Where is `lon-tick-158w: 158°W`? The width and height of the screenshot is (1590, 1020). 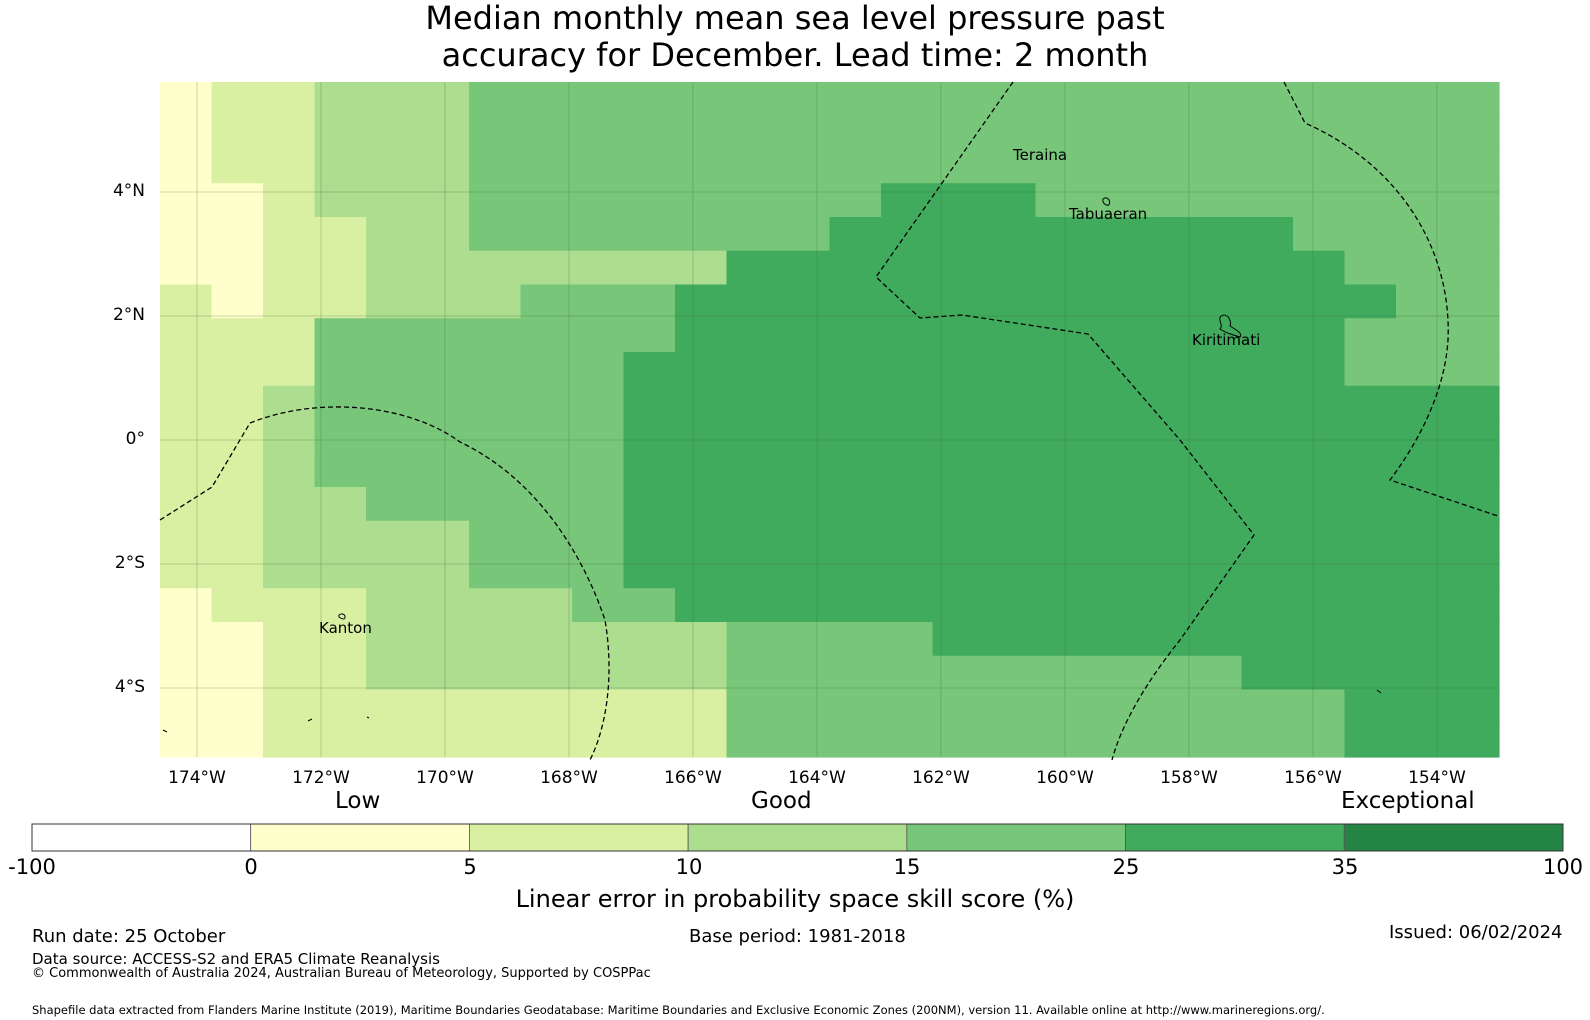 lon-tick-158w: 158°W is located at coordinates (1189, 778).